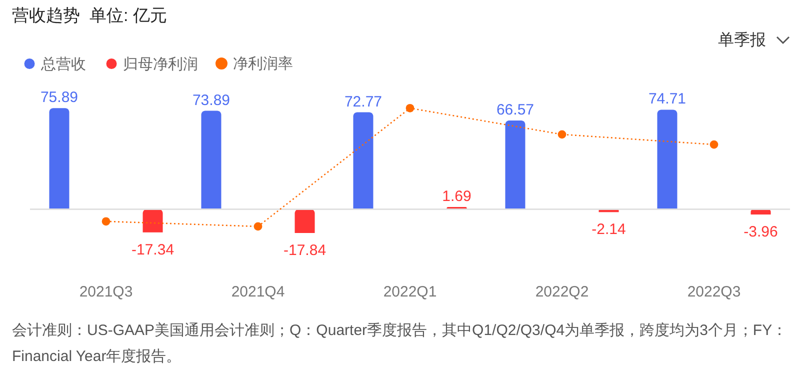  Describe the element at coordinates (152, 249) in the screenshot. I see `data-label: -17.34` at that location.